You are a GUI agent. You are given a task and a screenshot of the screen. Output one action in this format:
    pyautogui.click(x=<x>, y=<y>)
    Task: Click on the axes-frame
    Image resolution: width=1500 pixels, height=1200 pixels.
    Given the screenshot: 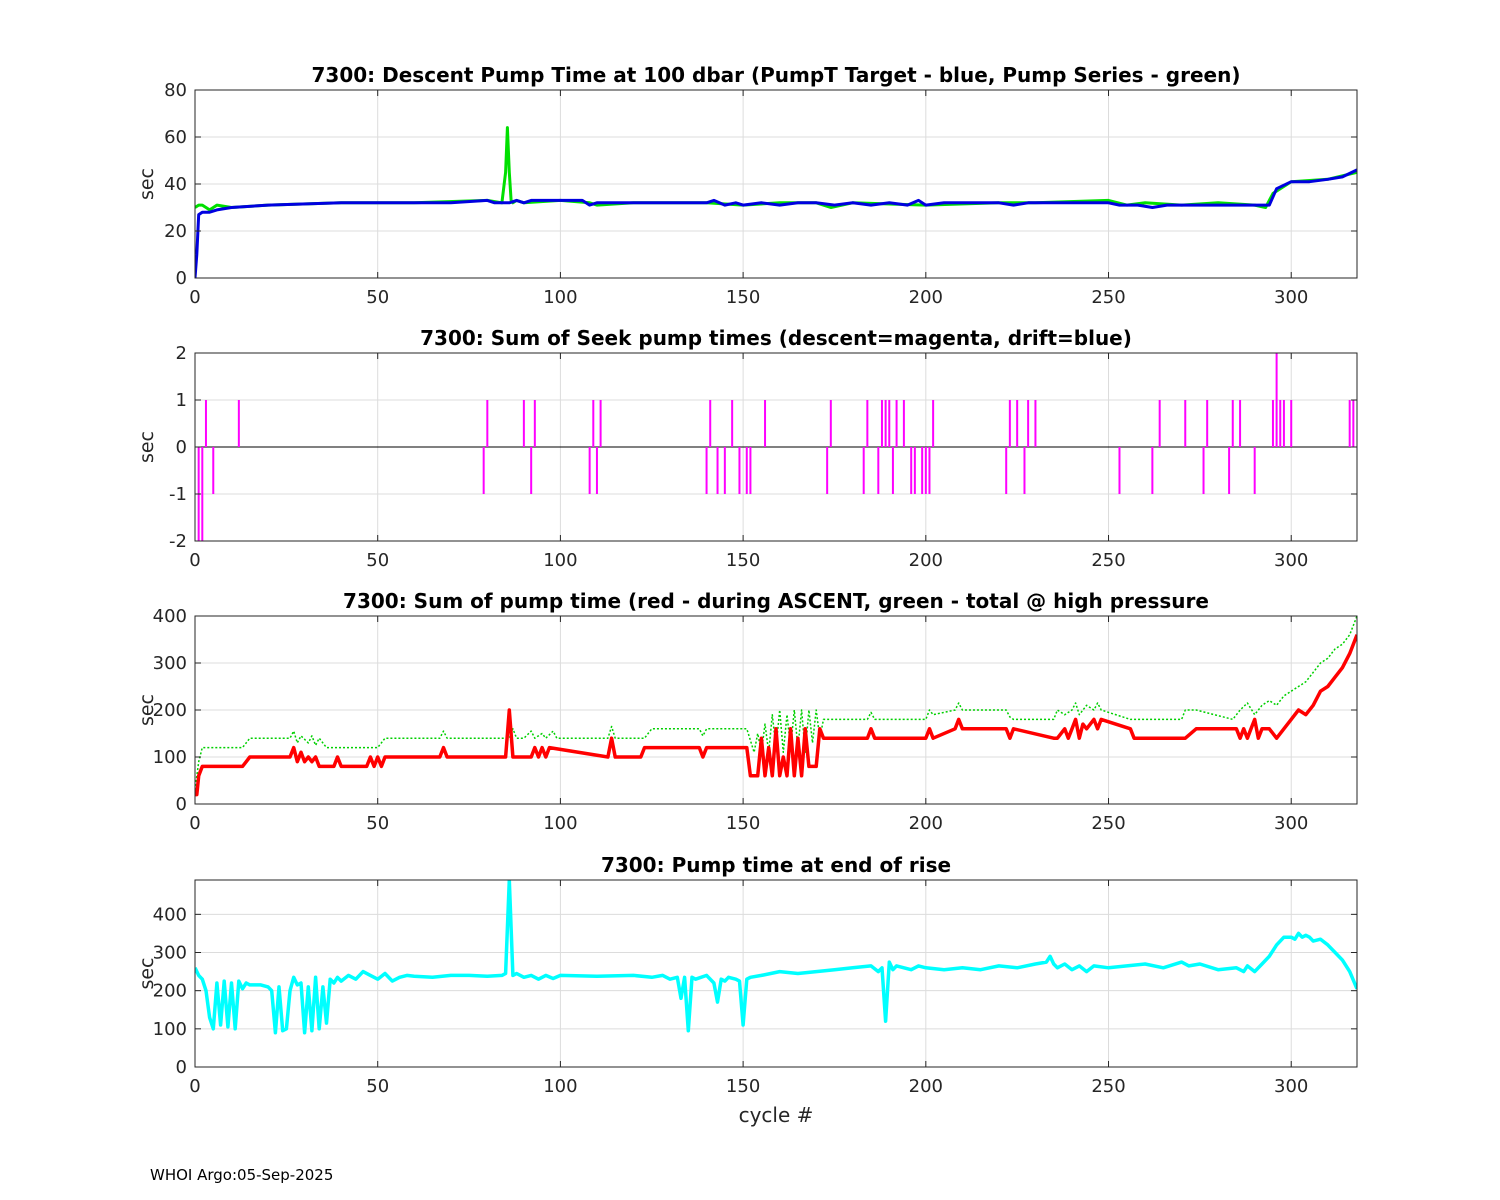 What is the action you would take?
    pyautogui.click(x=776, y=973)
    